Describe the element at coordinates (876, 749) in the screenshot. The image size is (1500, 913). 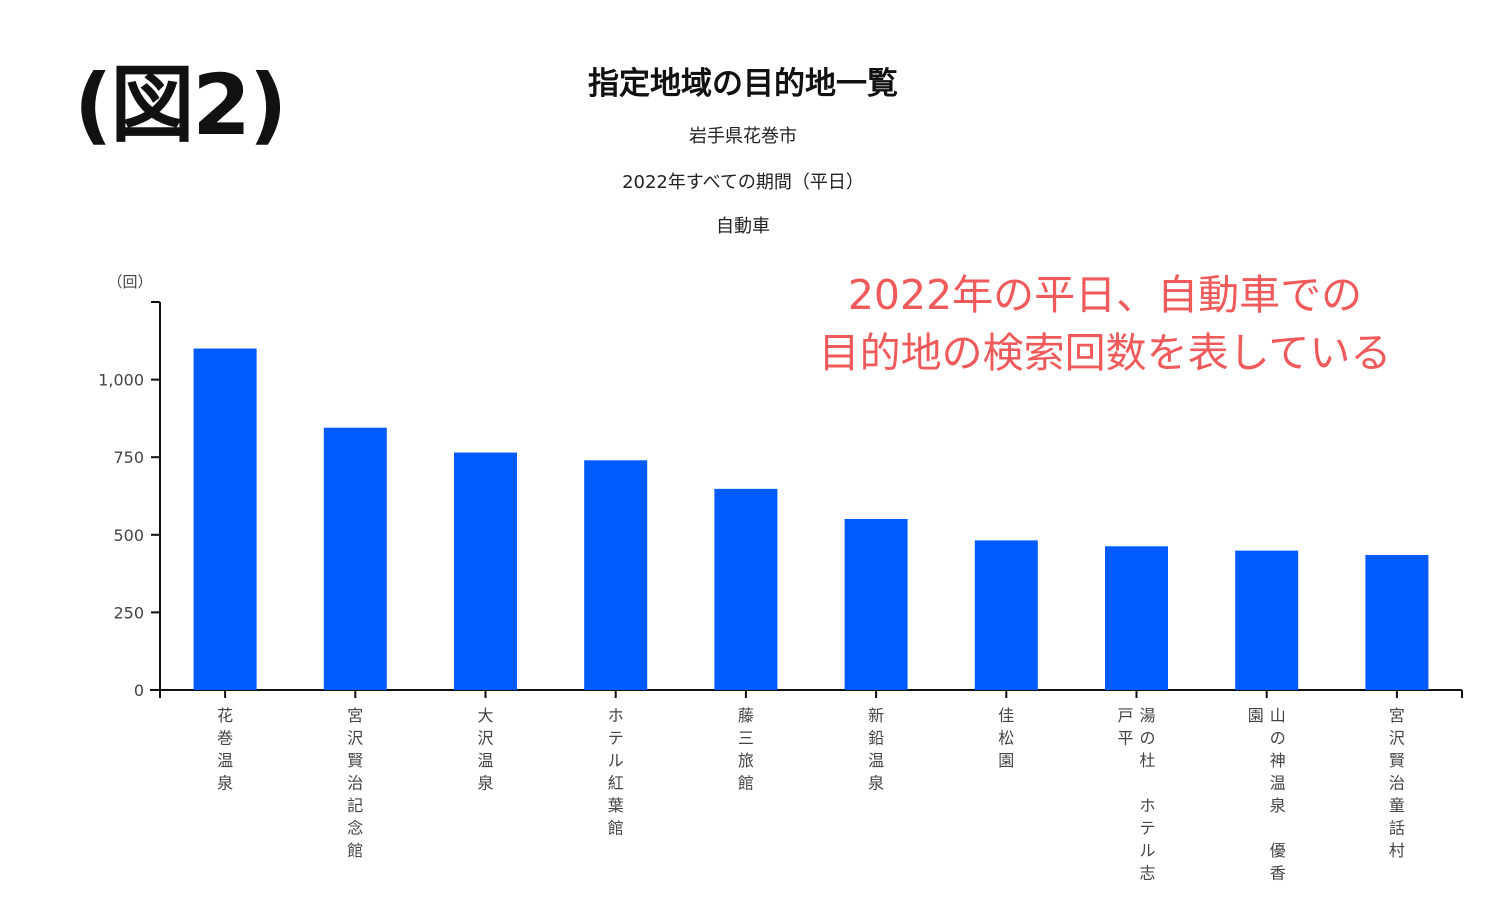
I see `x-tick-label: 新鉛温泉` at that location.